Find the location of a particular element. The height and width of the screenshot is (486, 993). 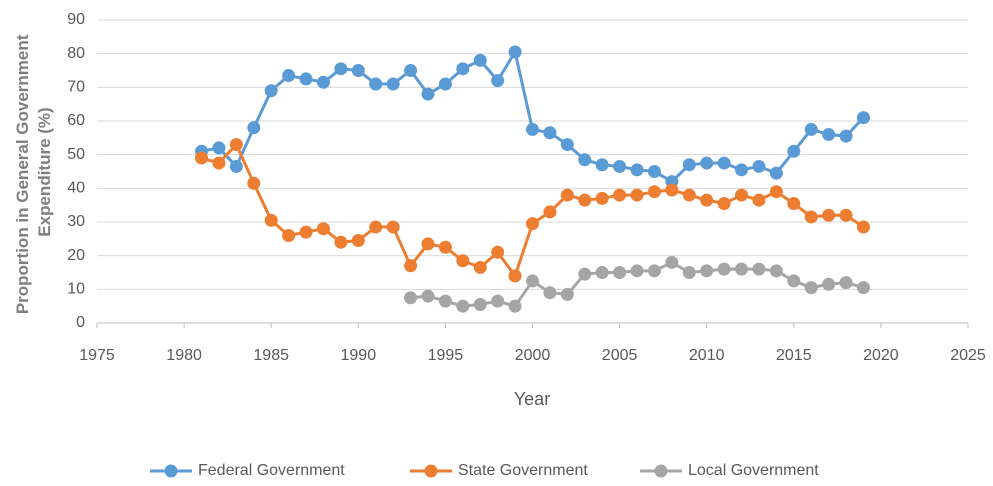

y-tick-label: 30 is located at coordinates (76, 221).